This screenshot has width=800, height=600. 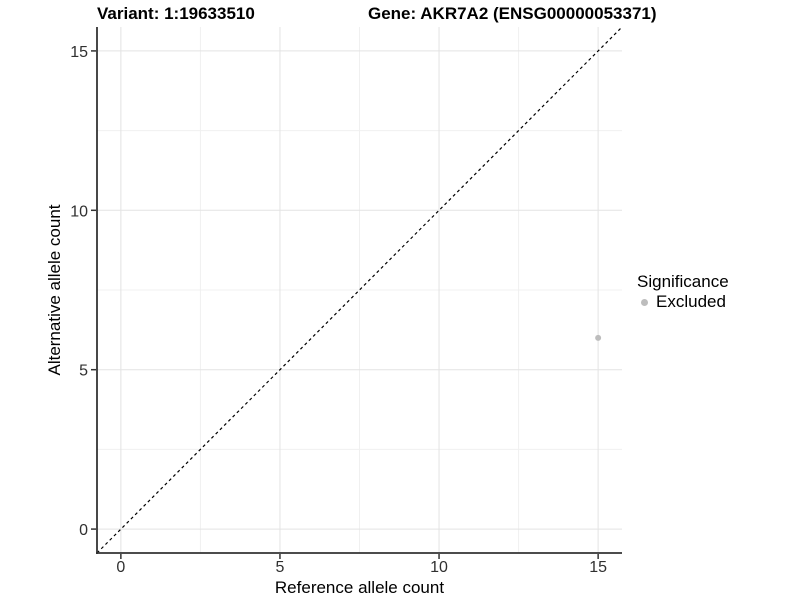 I want to click on legend-item-label: Excluded, so click(x=691, y=301).